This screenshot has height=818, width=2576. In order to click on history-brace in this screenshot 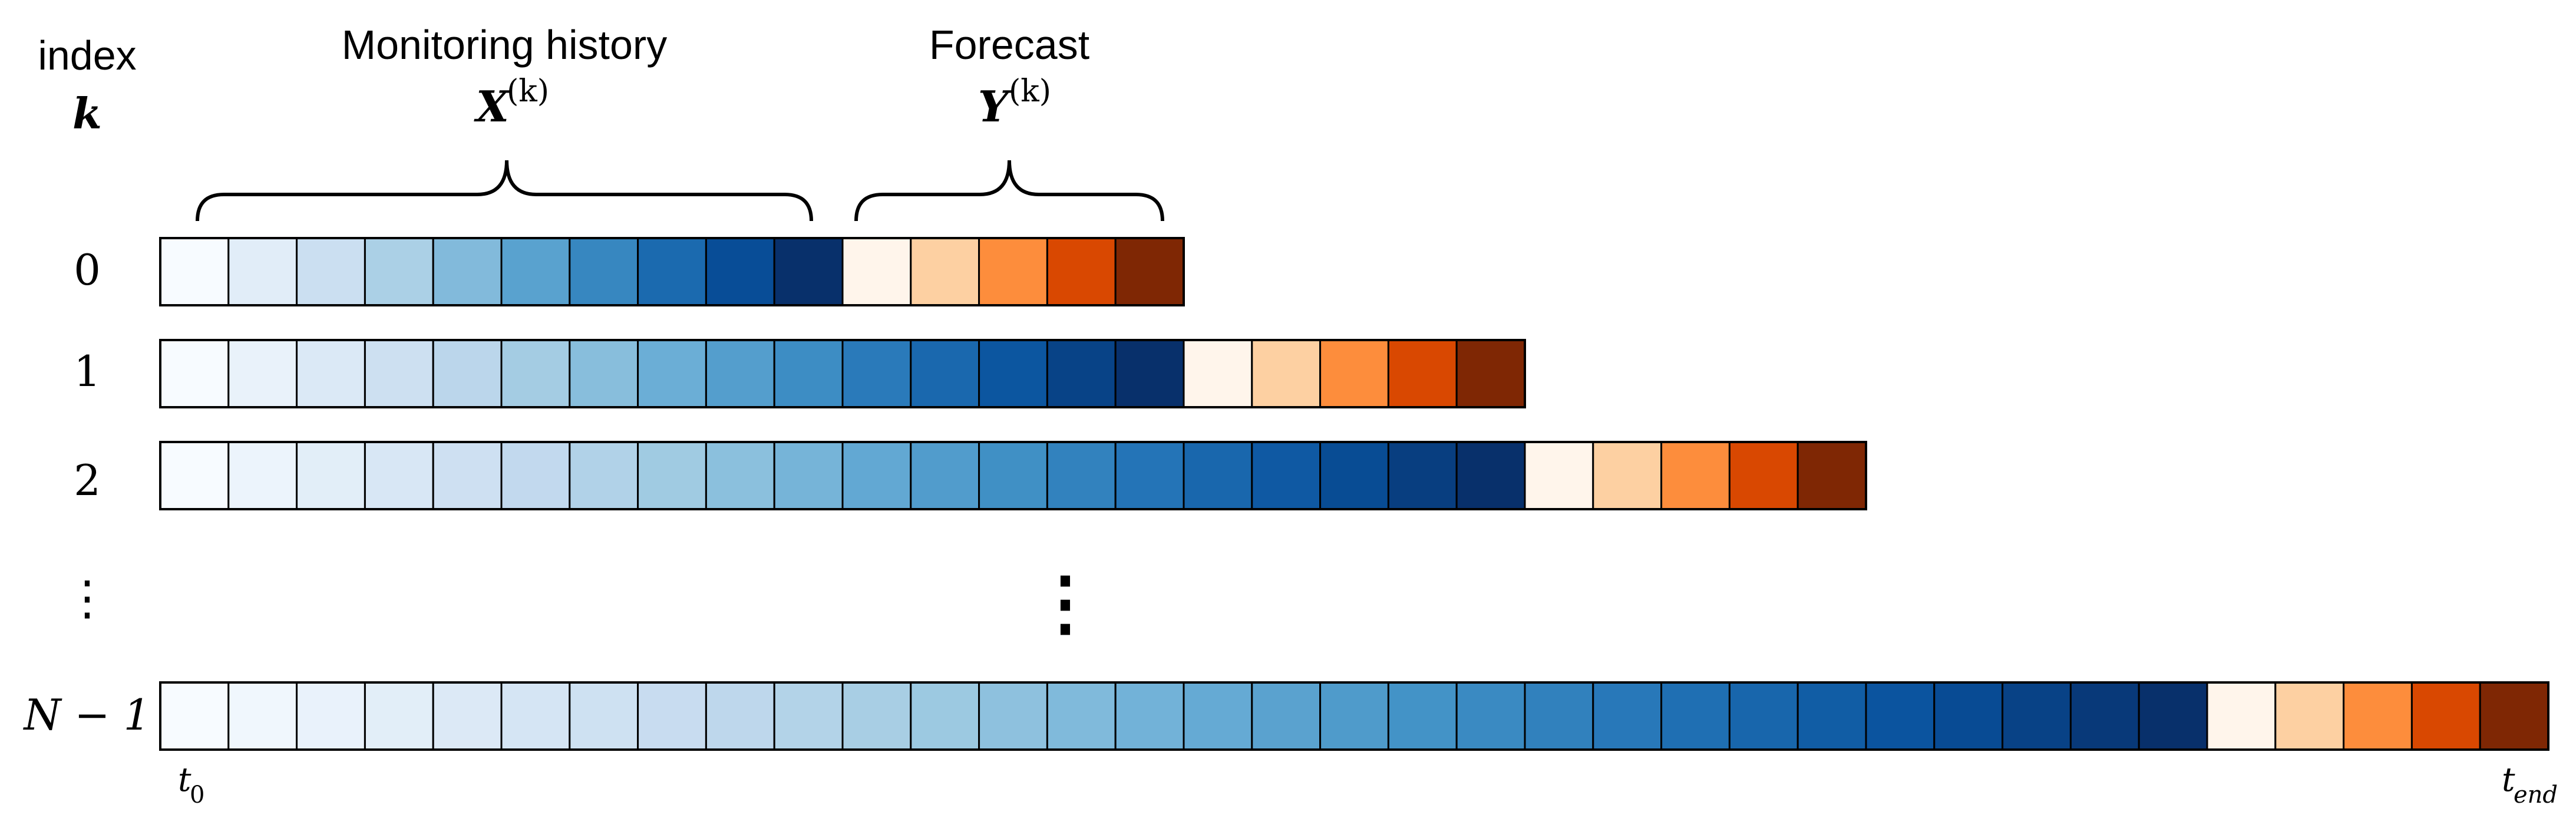, I will do `click(504, 191)`.